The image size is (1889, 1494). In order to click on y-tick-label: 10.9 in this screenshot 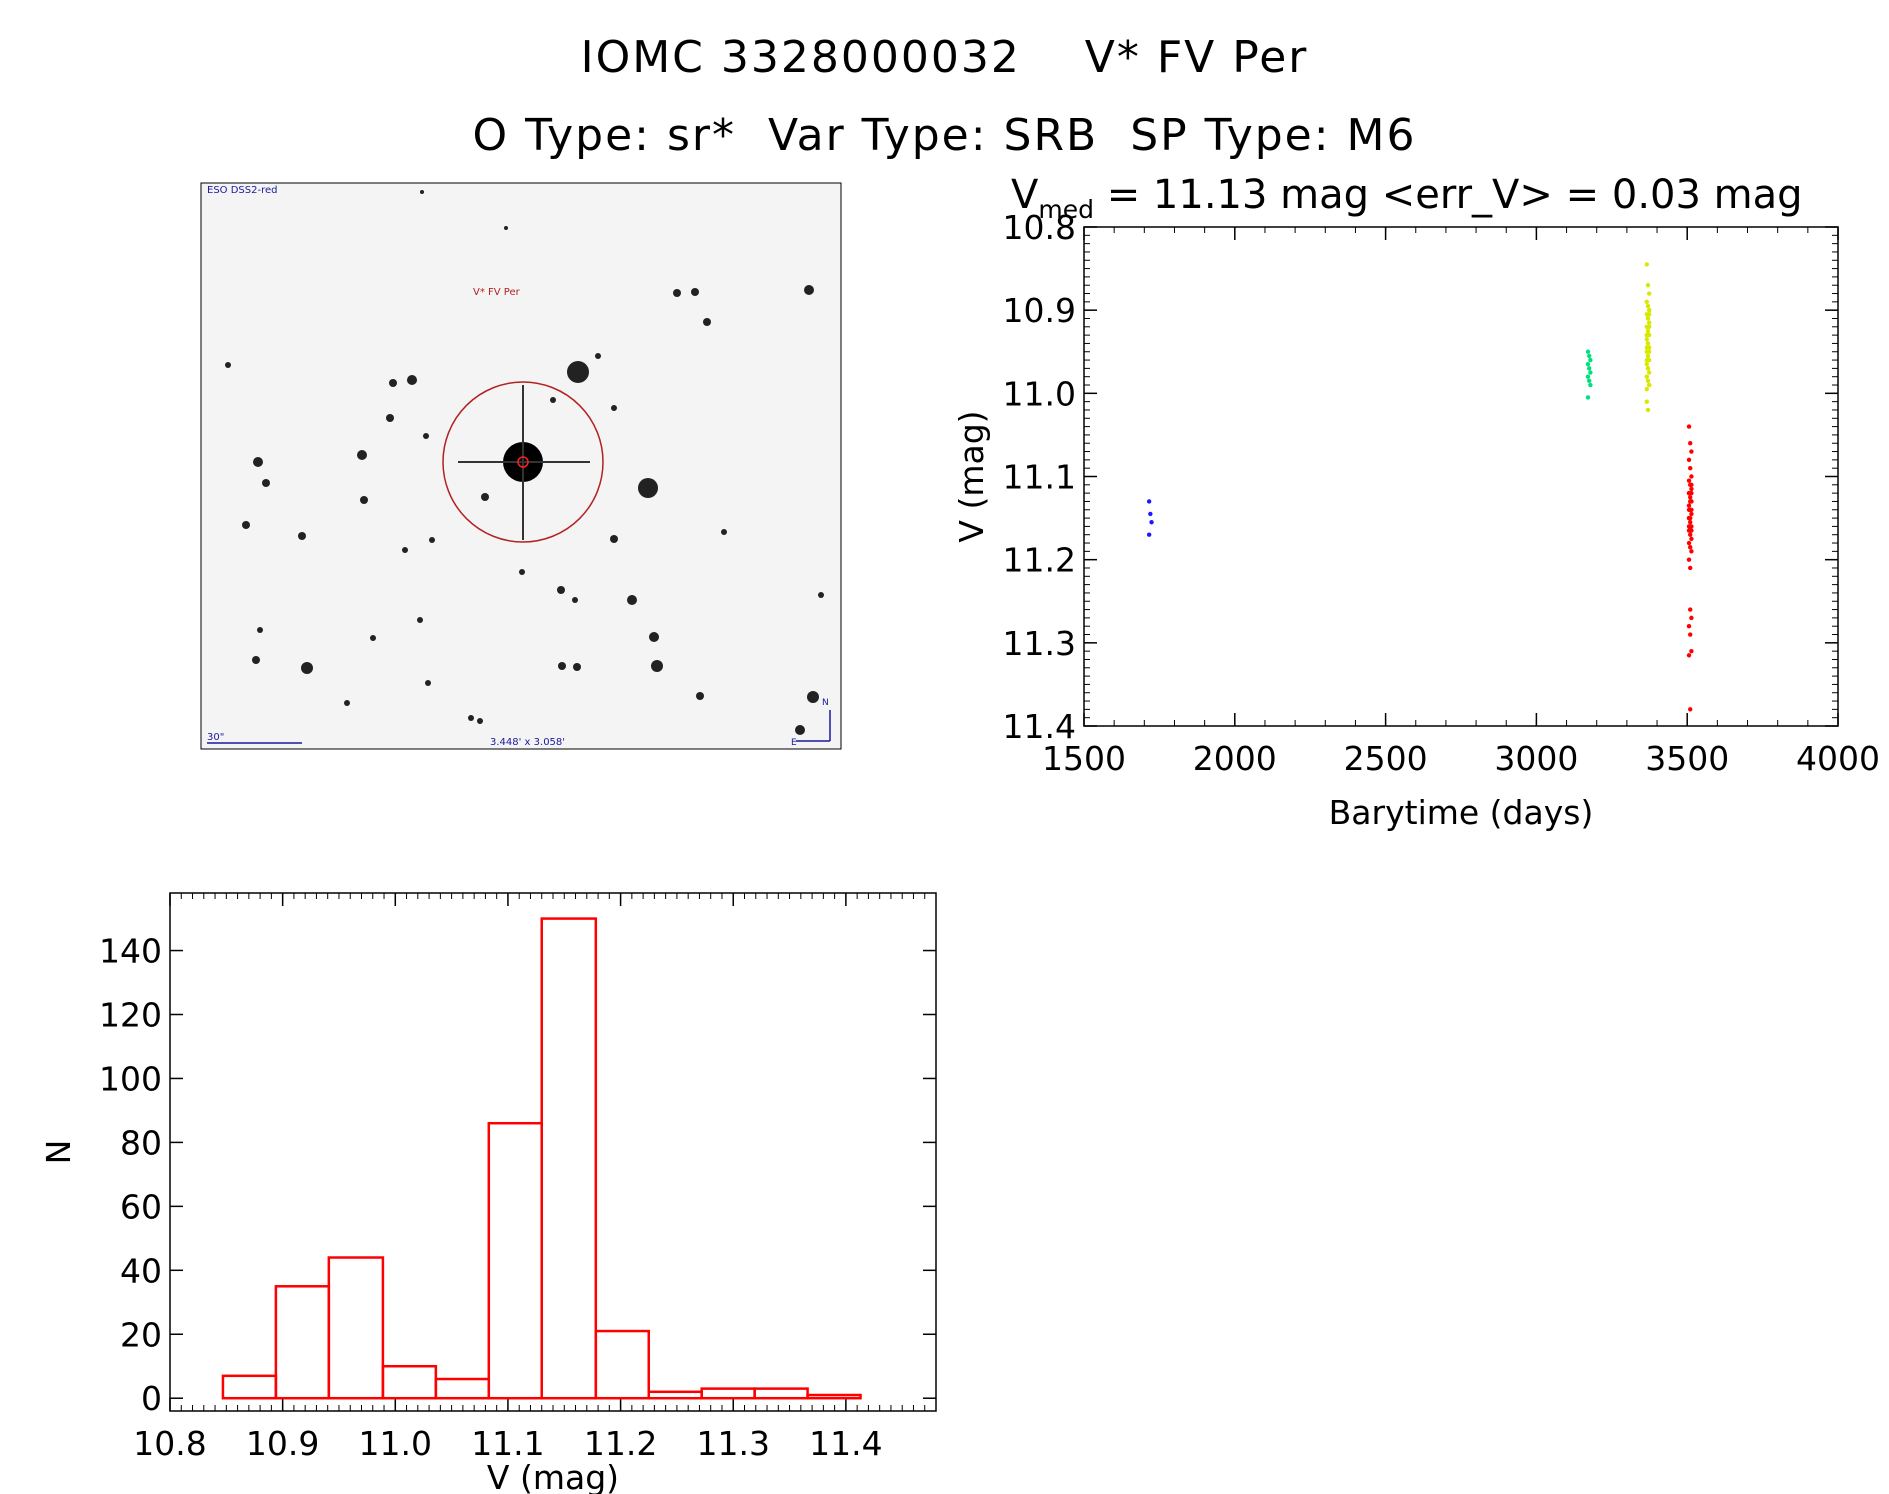, I will do `click(1039, 310)`.